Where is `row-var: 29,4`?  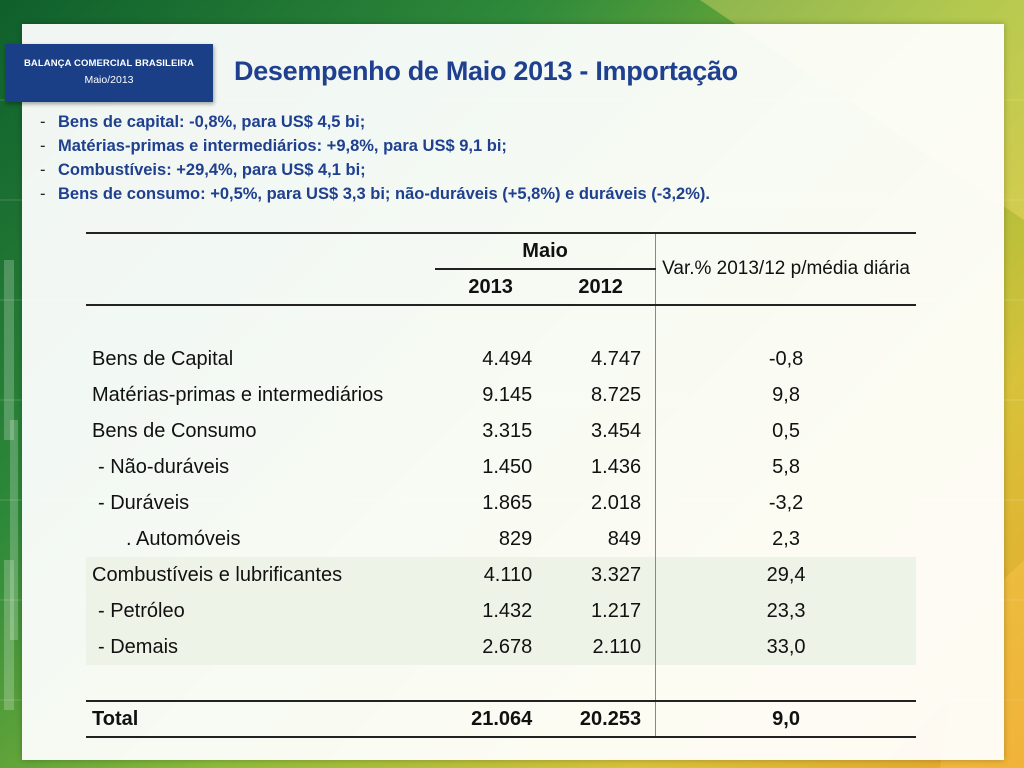 row-var: 29,4 is located at coordinates (785, 575).